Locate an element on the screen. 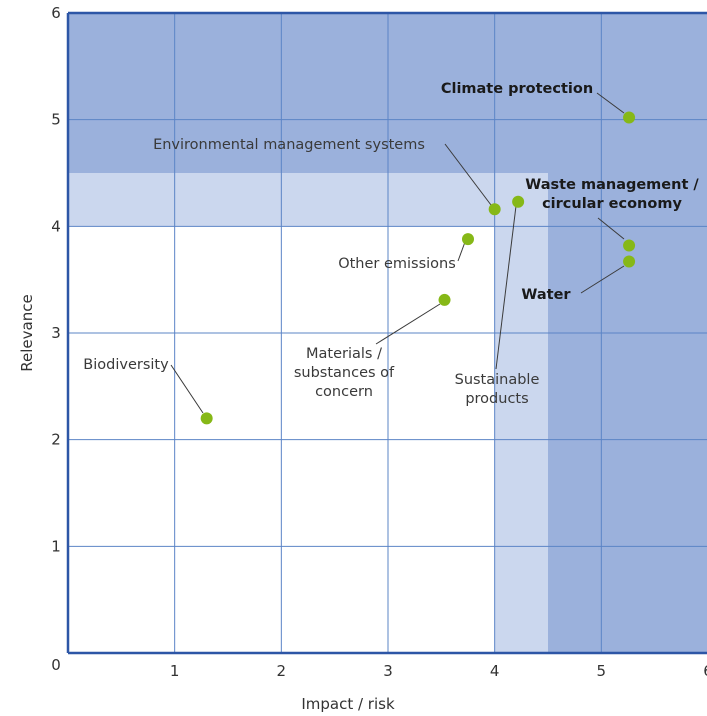 The width and height of the screenshot is (707, 716). point-label: Biodiversity is located at coordinates (126, 365).